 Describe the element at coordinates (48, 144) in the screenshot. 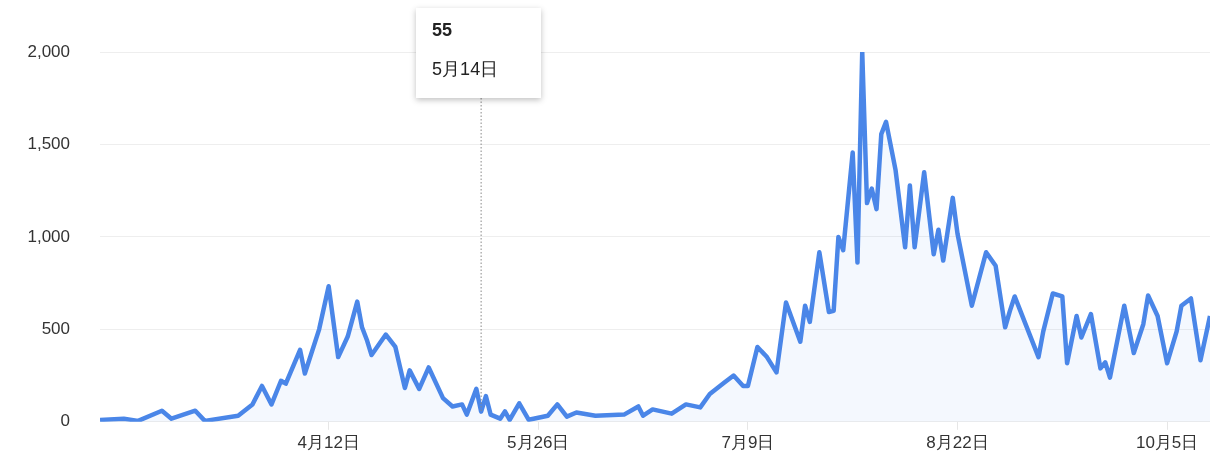

I see `y-tick-label: 1,500` at that location.